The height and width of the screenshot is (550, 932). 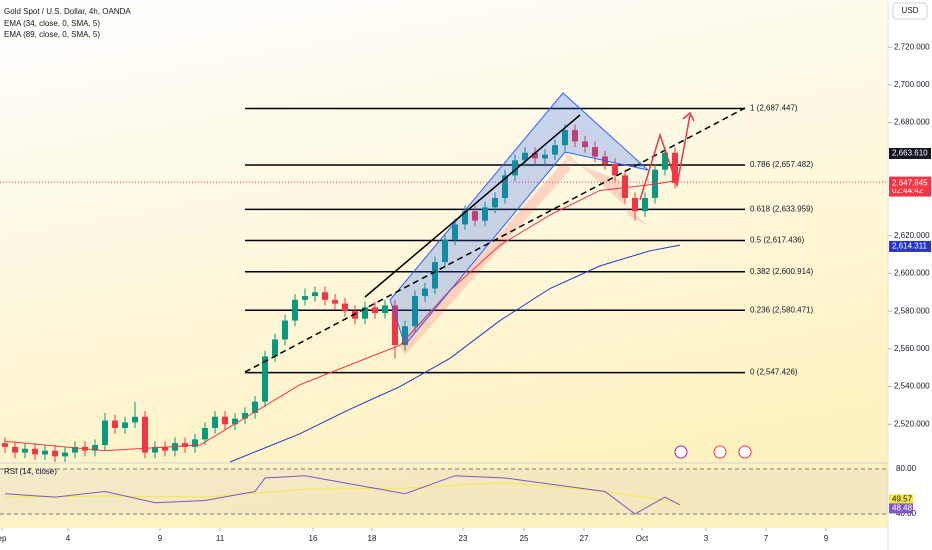 What do you see at coordinates (912, 423) in the screenshot?
I see `y-tick-label: 2,520.000` at bounding box center [912, 423].